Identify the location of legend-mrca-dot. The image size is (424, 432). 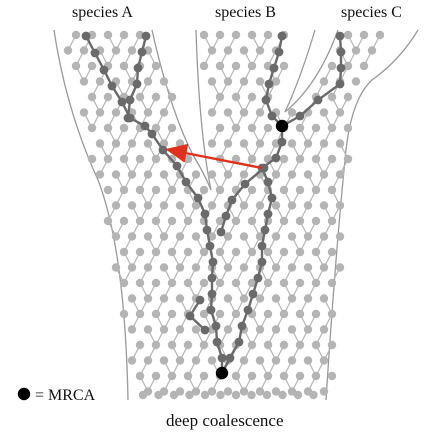
(24, 394).